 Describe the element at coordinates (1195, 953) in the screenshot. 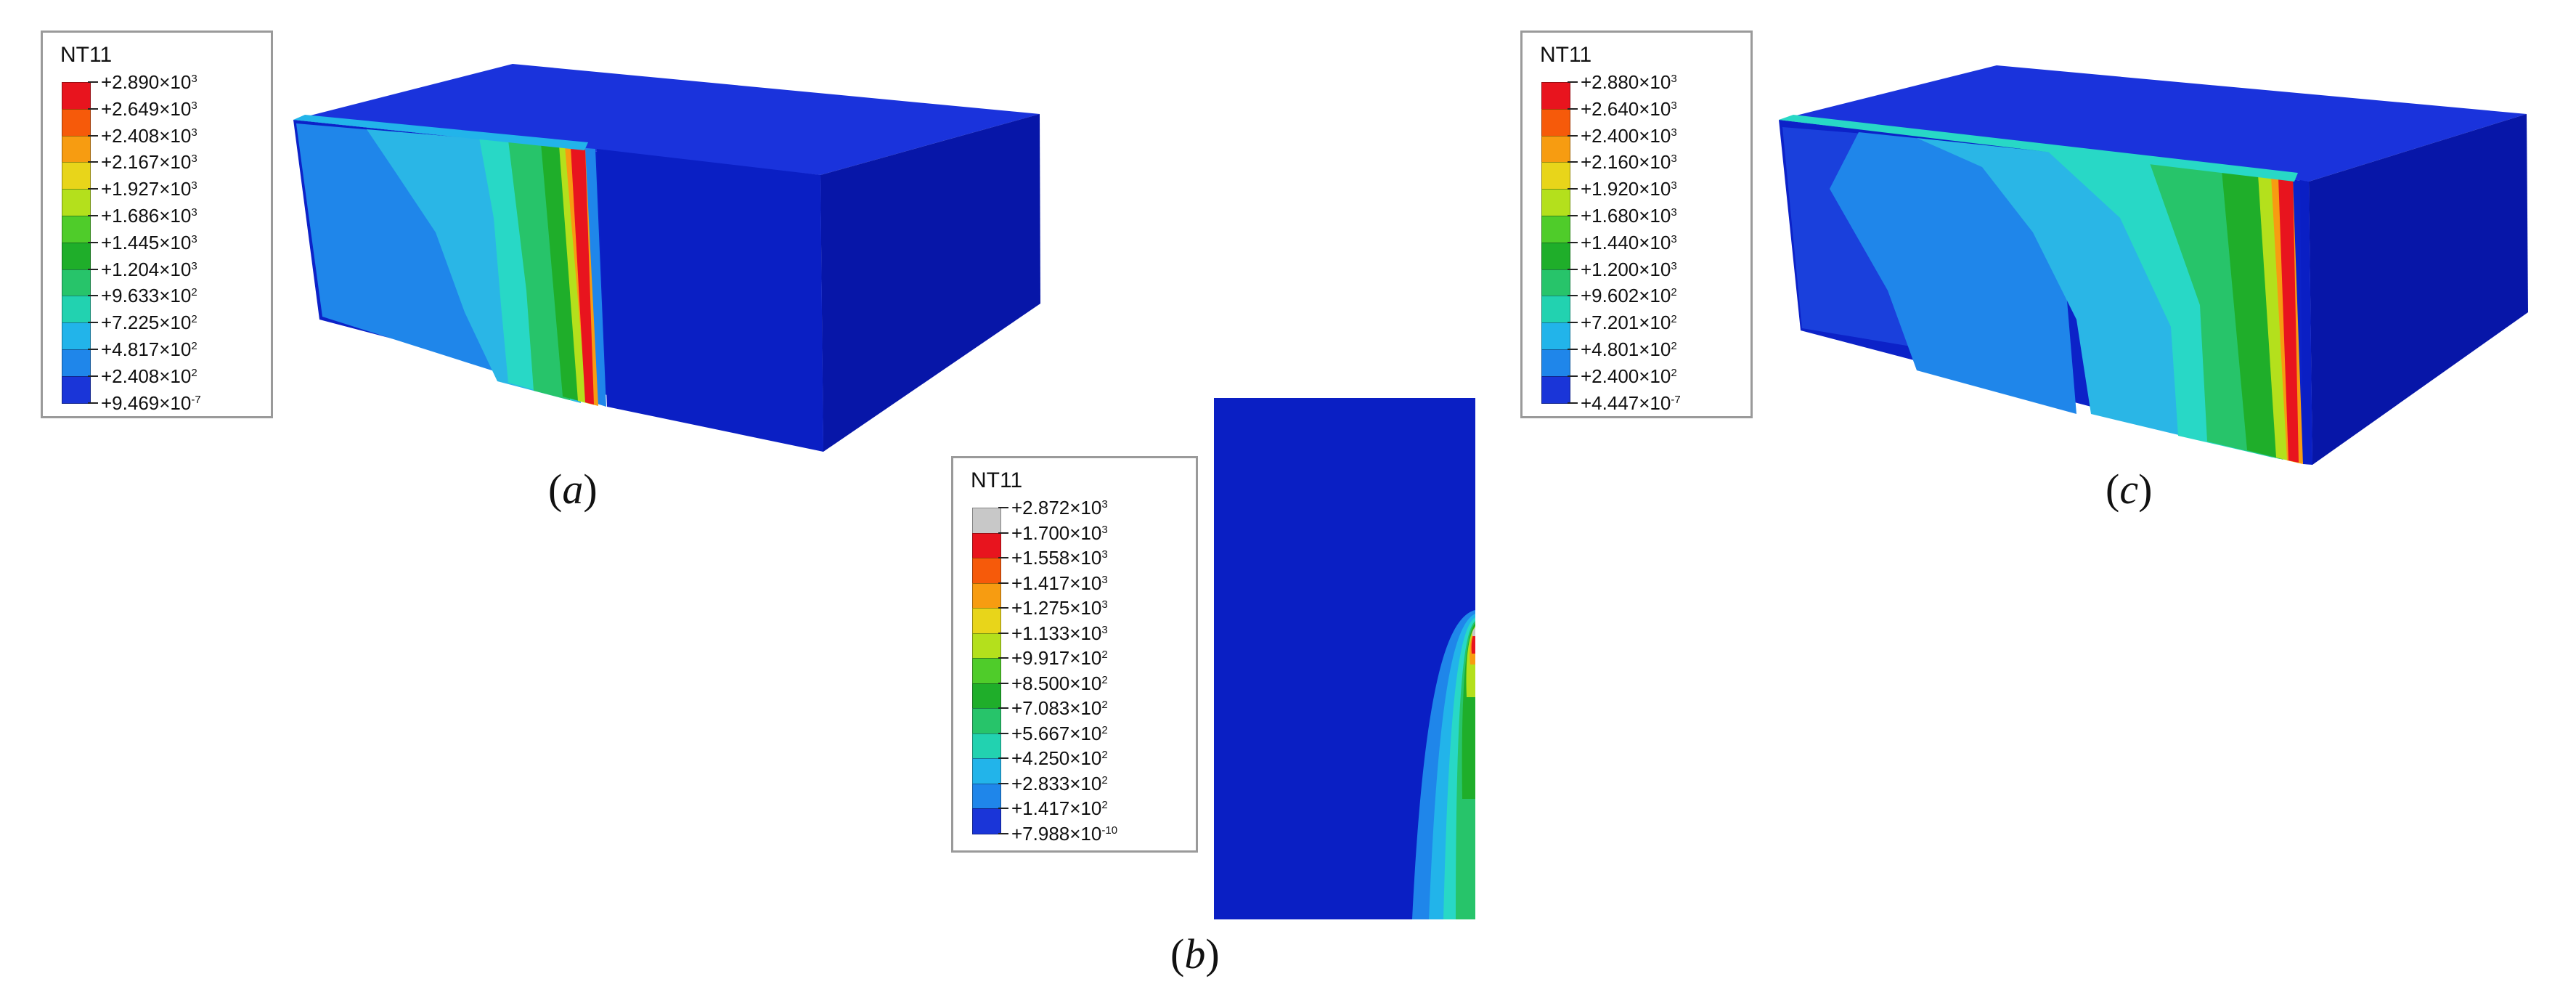

I see `caption-b: (b)` at that location.